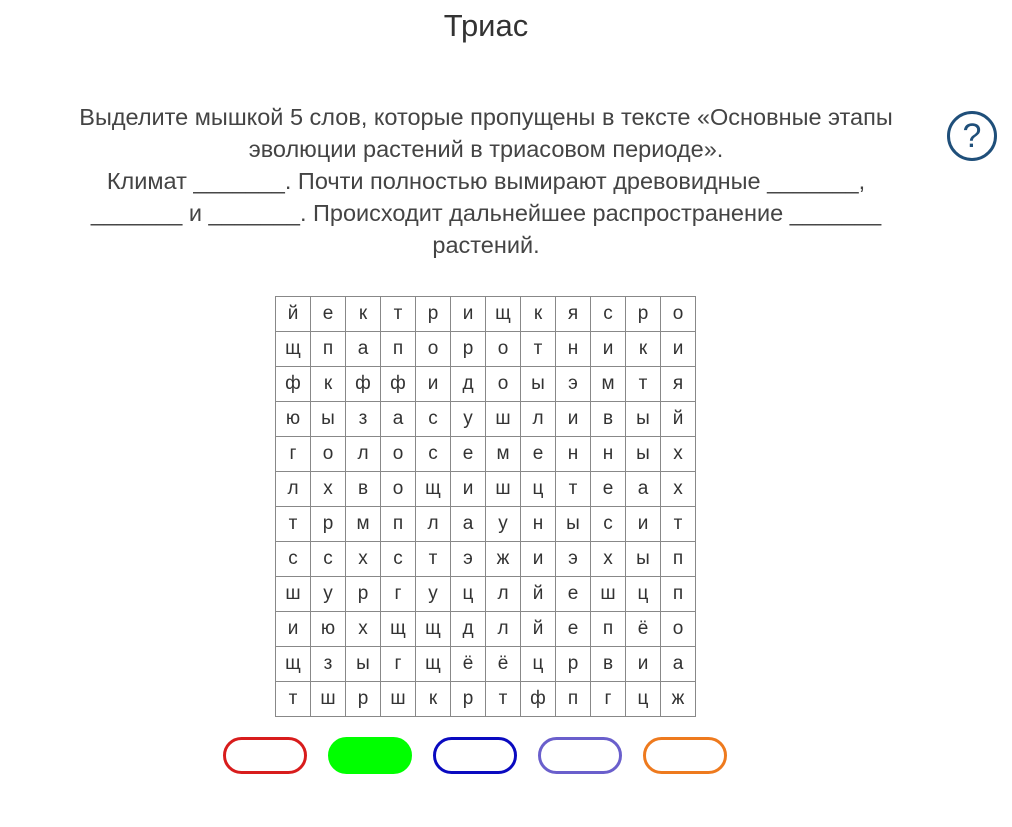 This screenshot has width=1012, height=827. What do you see at coordinates (573, 559) in the screenshot?
I see `grid-cell: э` at bounding box center [573, 559].